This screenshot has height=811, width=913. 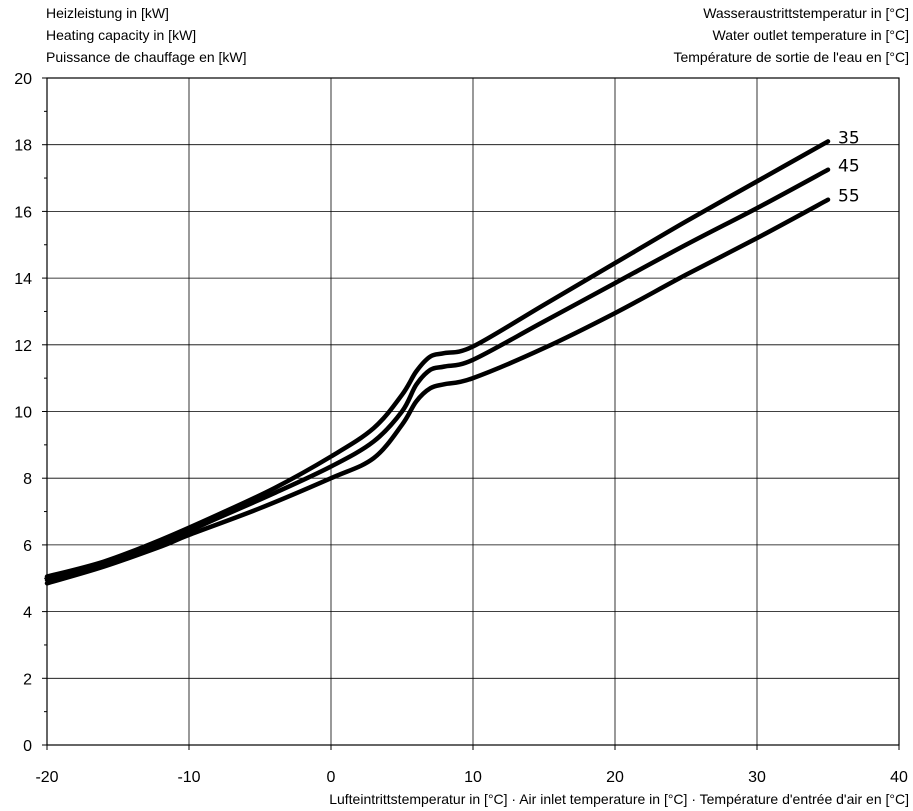 What do you see at coordinates (121, 35) in the screenshot?
I see `y-axis-title-en: Heating capacity in [kW]` at bounding box center [121, 35].